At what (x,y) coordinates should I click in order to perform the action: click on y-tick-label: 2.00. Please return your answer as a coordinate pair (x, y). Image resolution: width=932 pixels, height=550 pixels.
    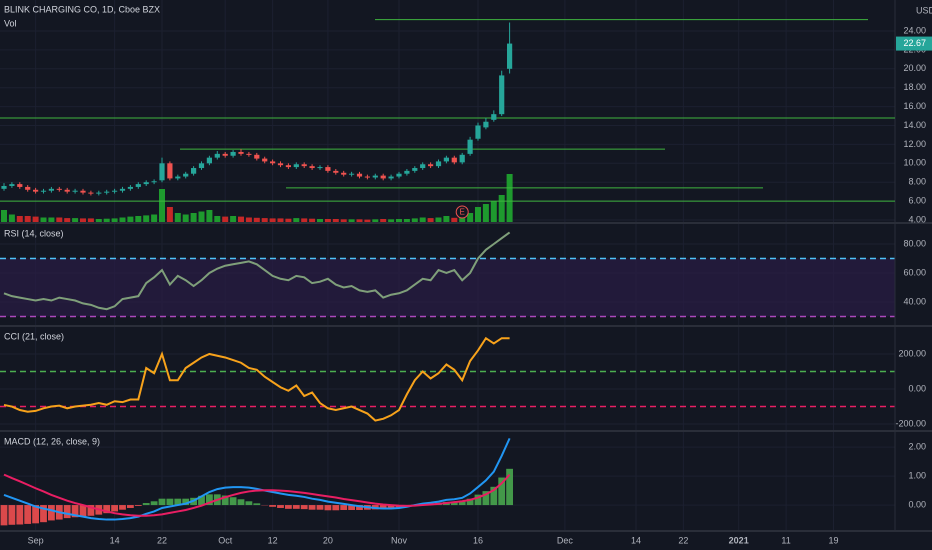
    Looking at the image, I should click on (917, 446).